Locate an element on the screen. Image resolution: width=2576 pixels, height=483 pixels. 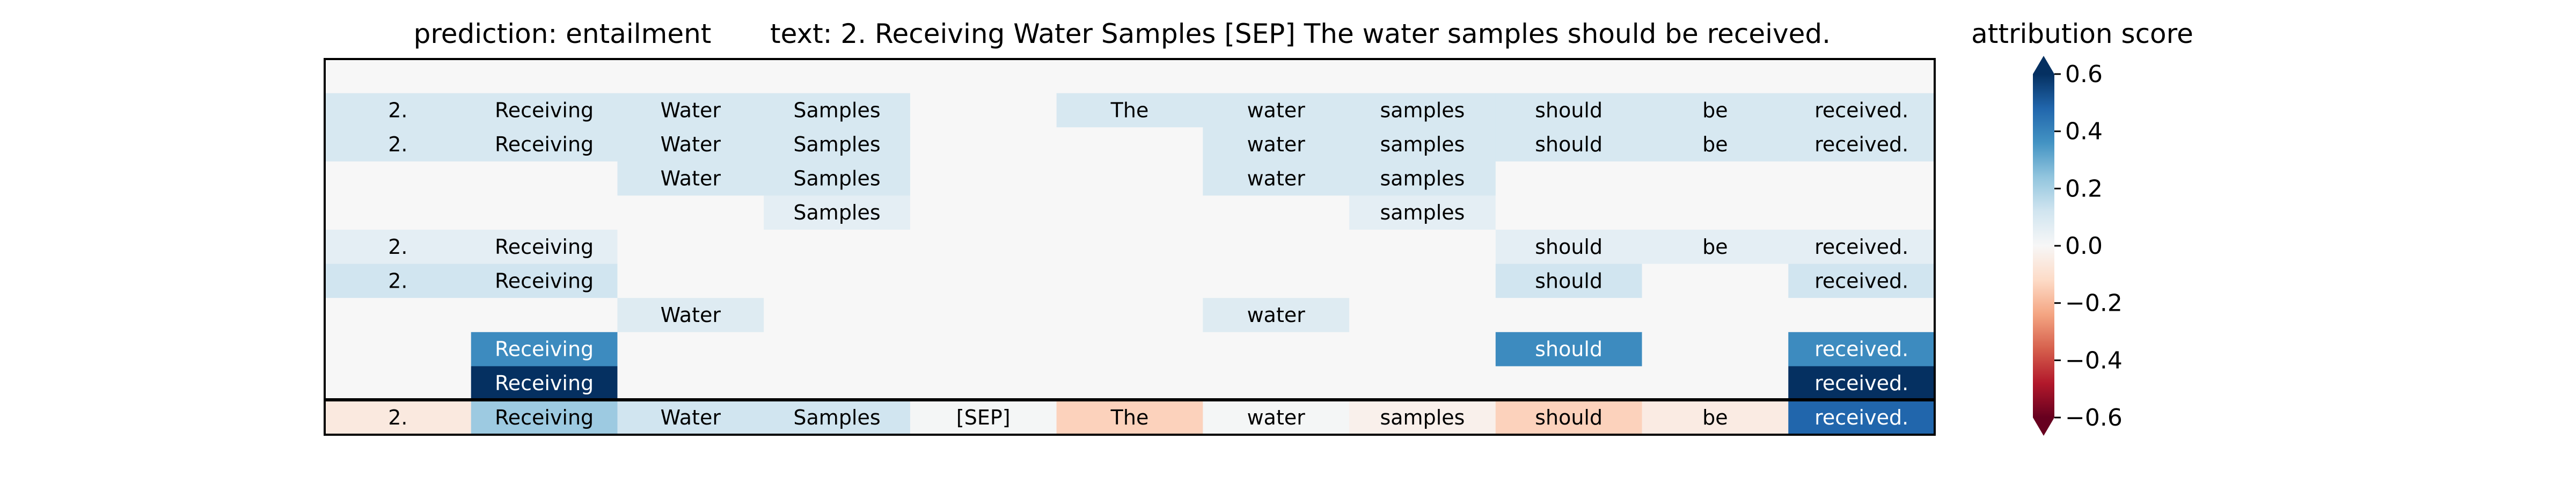
cell-label: Water is located at coordinates (691, 179).